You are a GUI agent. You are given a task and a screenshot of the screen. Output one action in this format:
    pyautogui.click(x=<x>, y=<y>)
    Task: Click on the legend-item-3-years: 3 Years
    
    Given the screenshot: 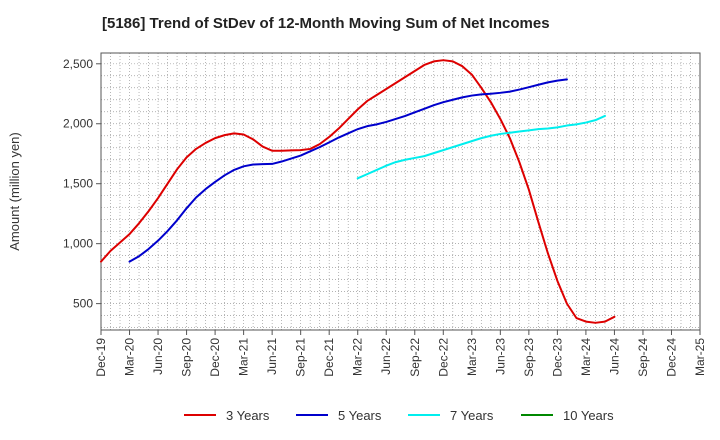 What is the action you would take?
    pyautogui.click(x=226, y=415)
    